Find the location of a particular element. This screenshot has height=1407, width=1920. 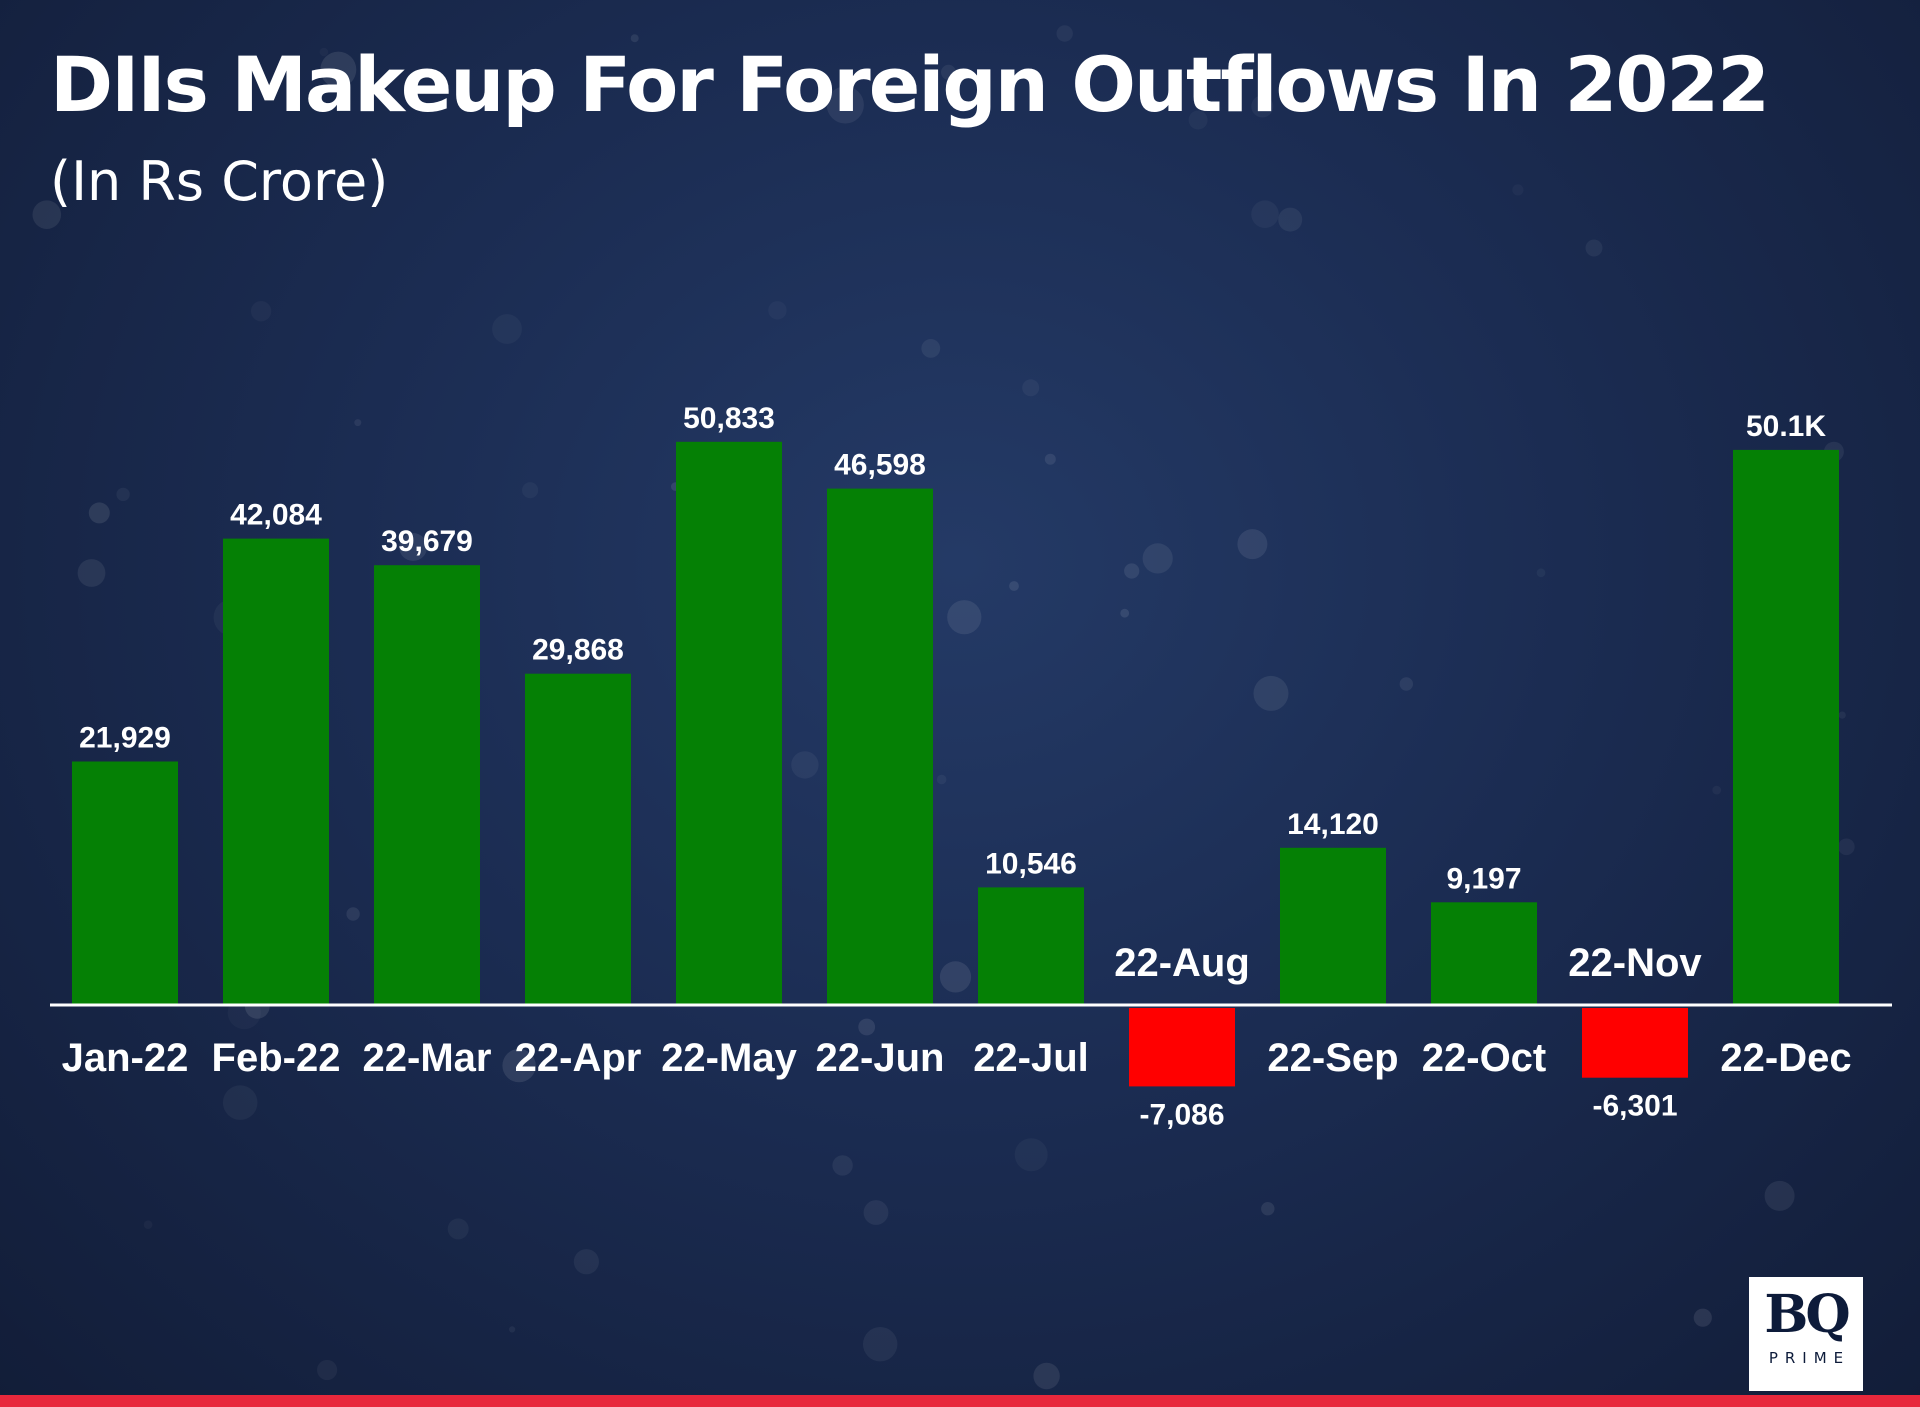

logo-mark: BQ is located at coordinates (1807, 1314).